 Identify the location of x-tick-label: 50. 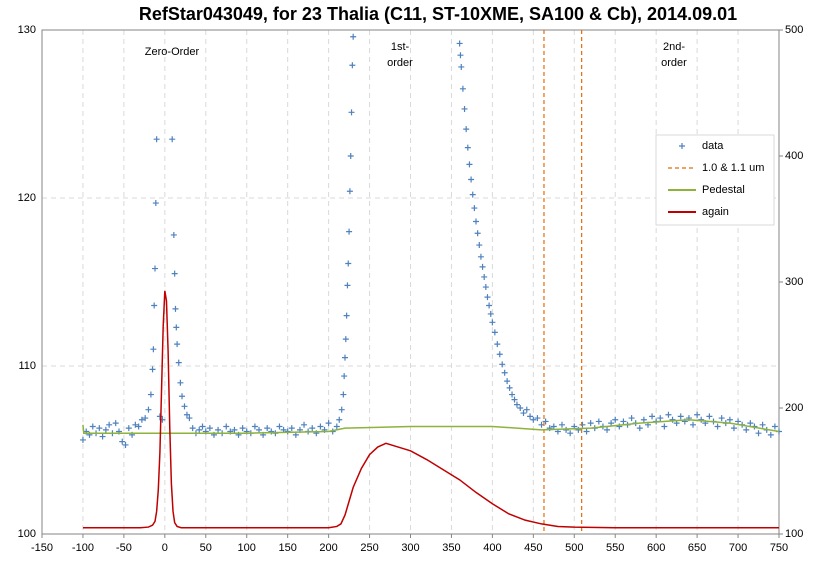
(206, 548).